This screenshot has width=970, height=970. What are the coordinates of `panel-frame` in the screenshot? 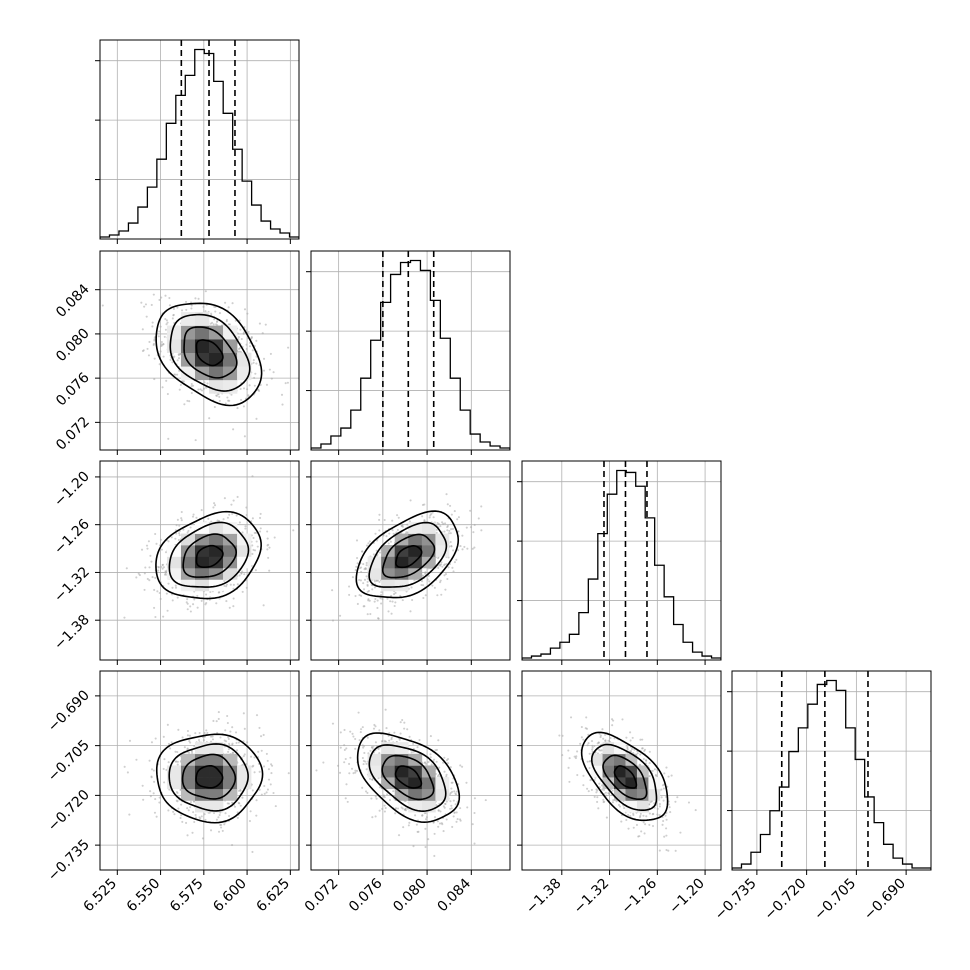 It's located at (410, 350).